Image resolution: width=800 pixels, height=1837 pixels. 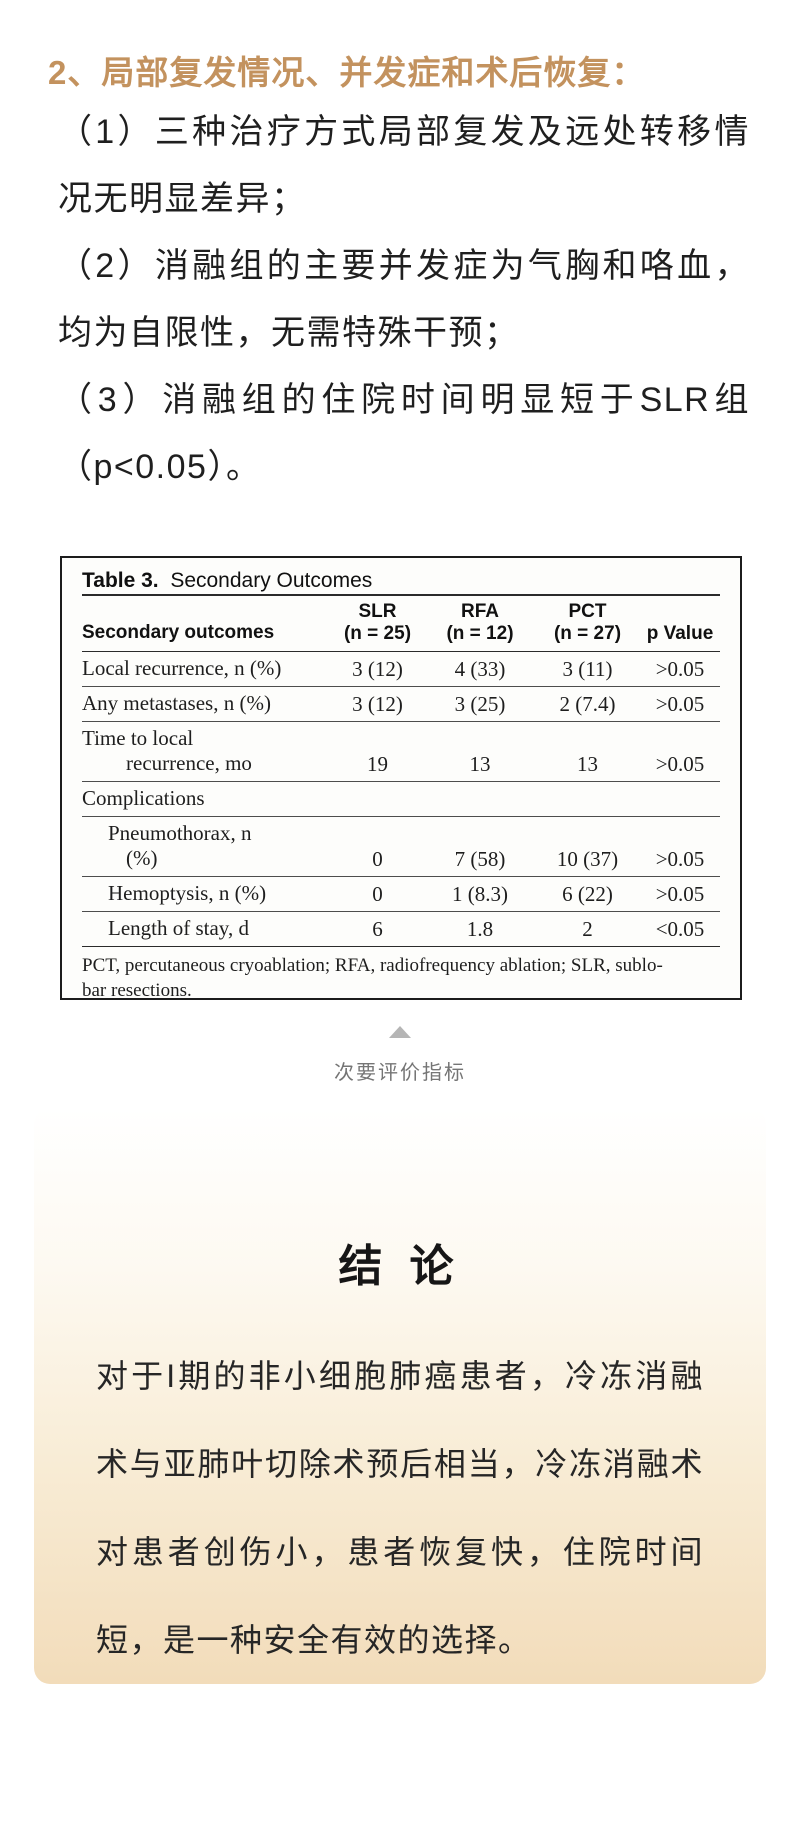 What do you see at coordinates (178, 632) in the screenshot?
I see `column-header-stub: Secondary outcomes` at bounding box center [178, 632].